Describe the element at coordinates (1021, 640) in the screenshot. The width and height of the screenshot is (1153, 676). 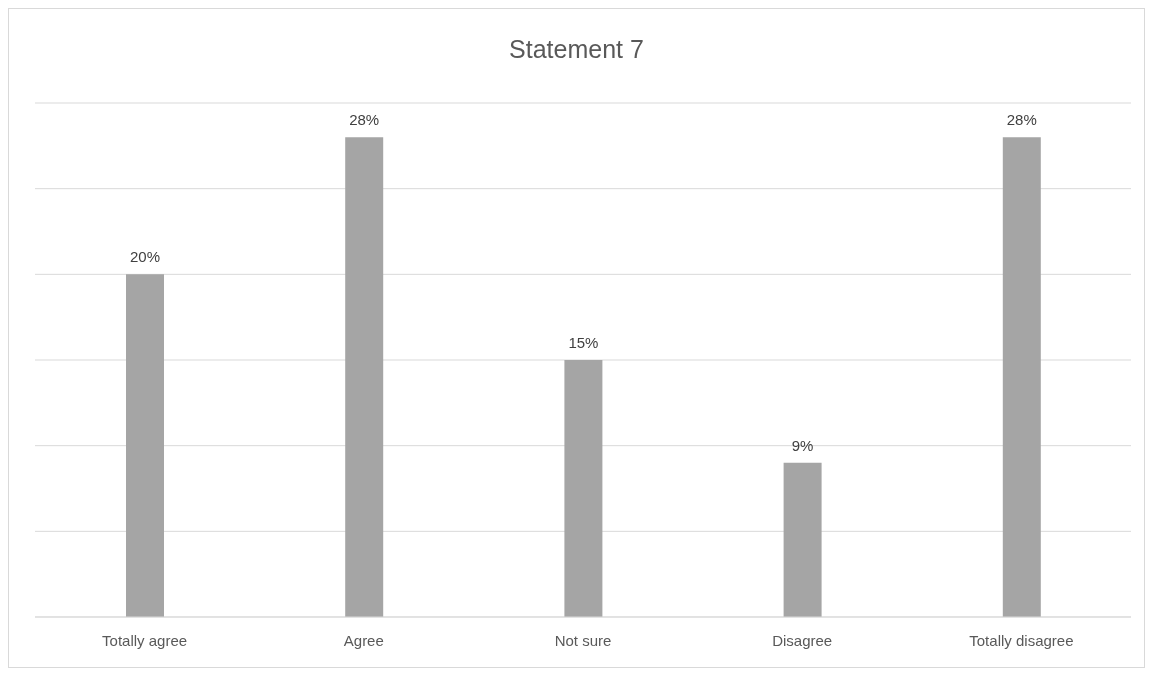
I see `x-tick-label: Totally disagree` at that location.